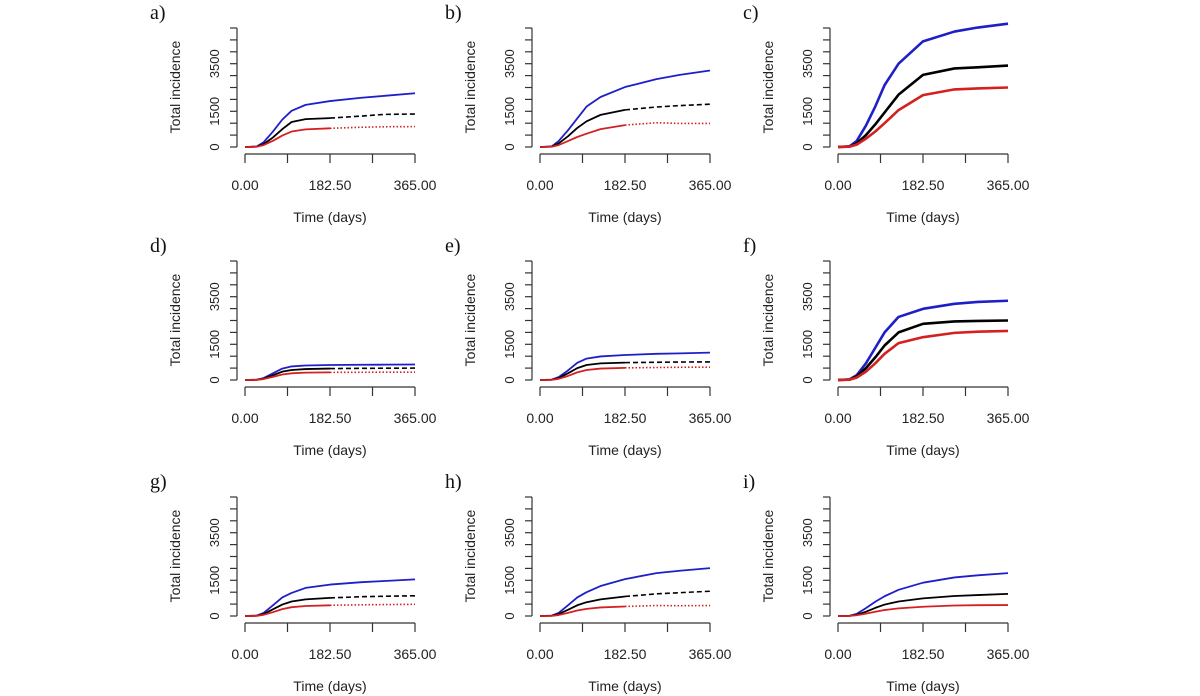  I want to click on panel-label: d), so click(158, 246).